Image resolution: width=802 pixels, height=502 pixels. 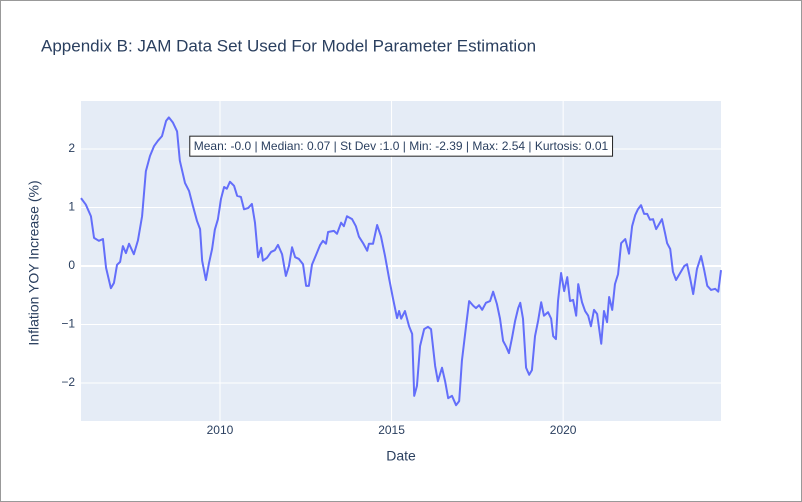 What do you see at coordinates (391, 430) in the screenshot?
I see `x-tick-label: 2015` at bounding box center [391, 430].